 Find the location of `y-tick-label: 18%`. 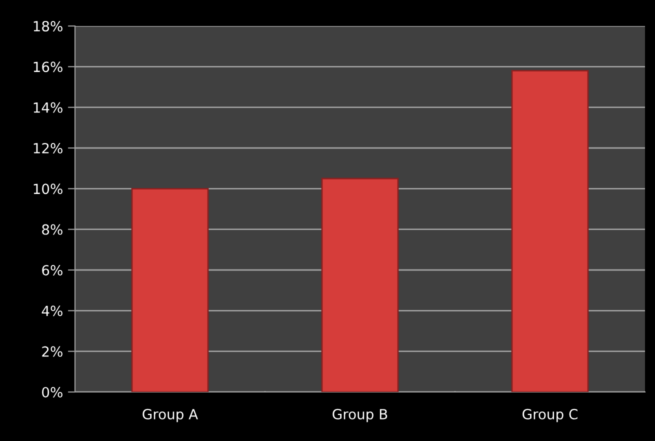

y-tick-label: 18% is located at coordinates (48, 26).